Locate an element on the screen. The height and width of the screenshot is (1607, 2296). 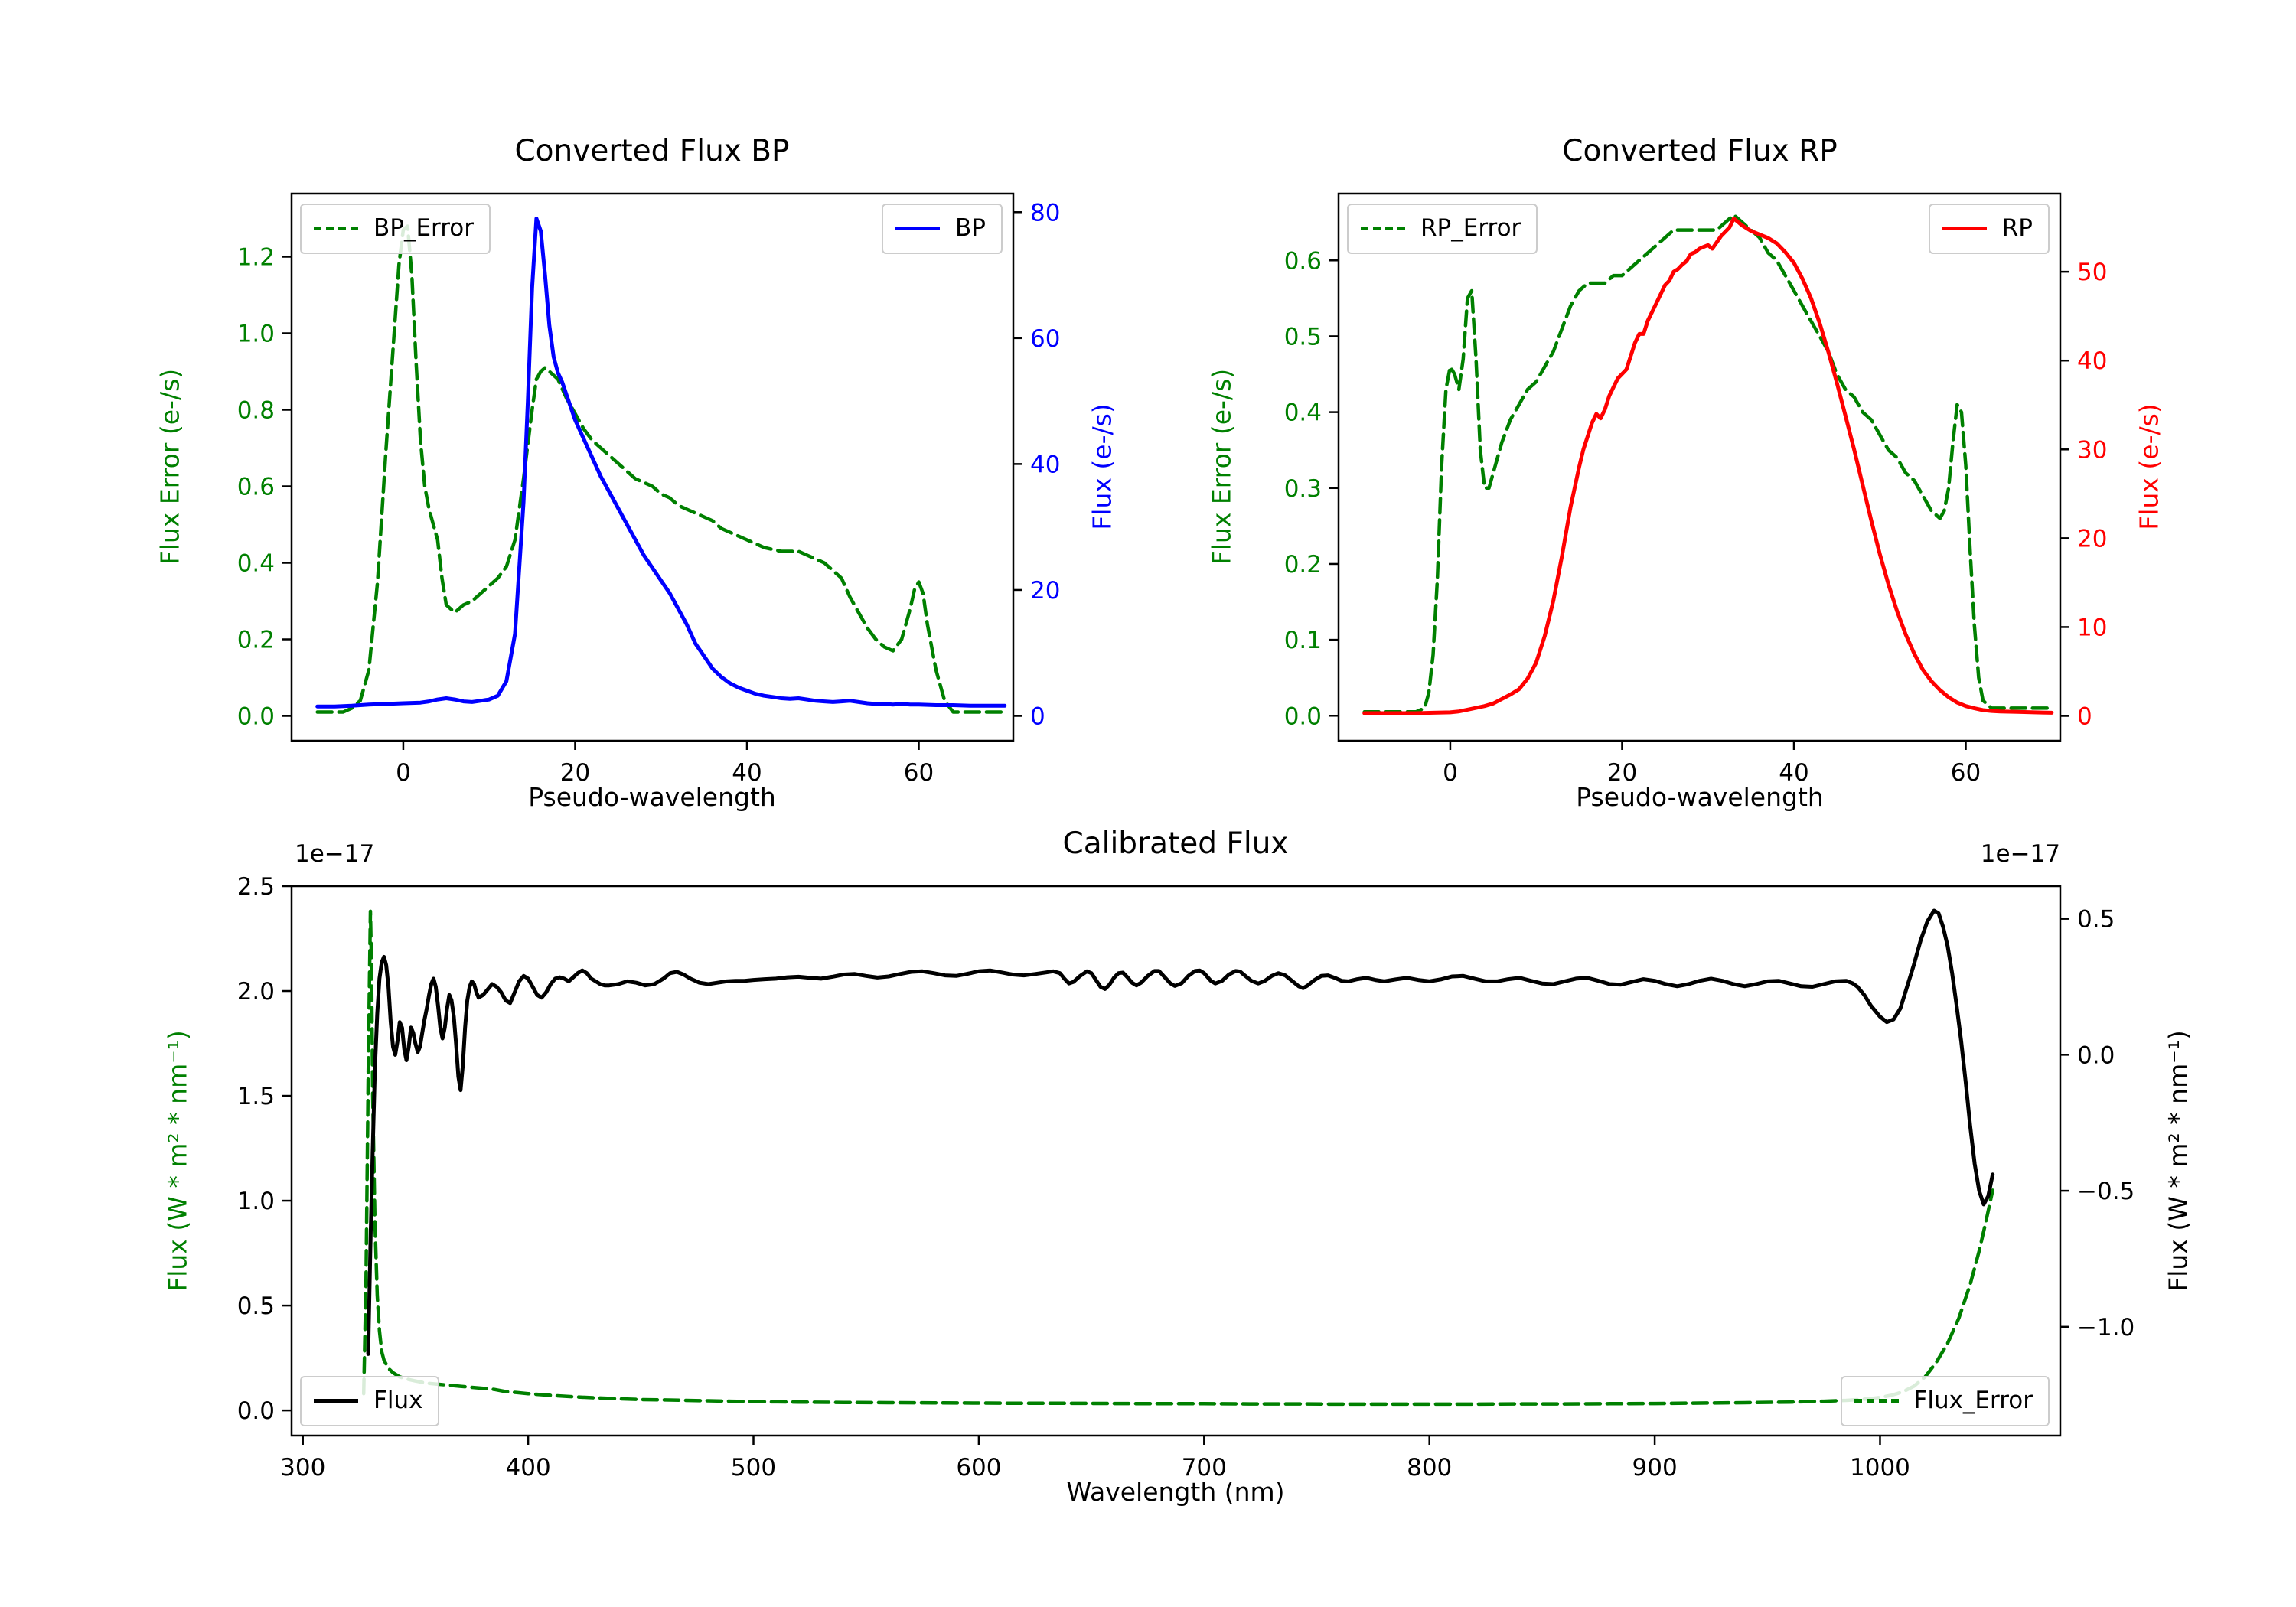
cal-x-tick-label: 800 is located at coordinates (1429, 1468).